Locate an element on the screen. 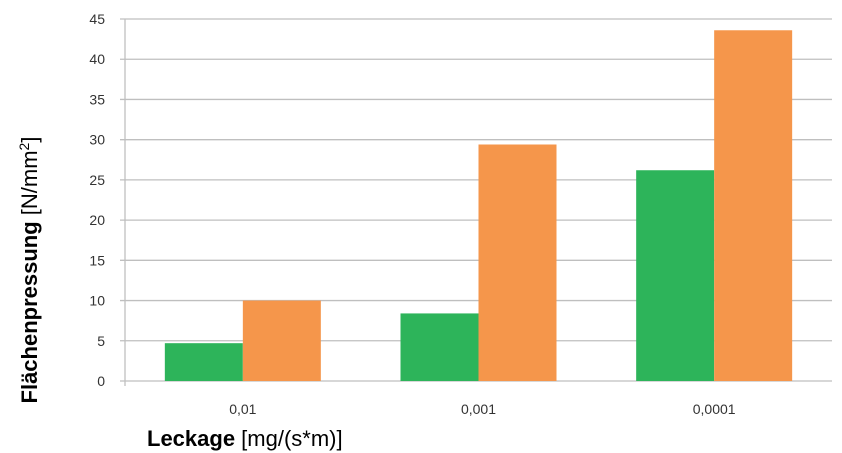  y-tick-label: 0 is located at coordinates (101, 381).